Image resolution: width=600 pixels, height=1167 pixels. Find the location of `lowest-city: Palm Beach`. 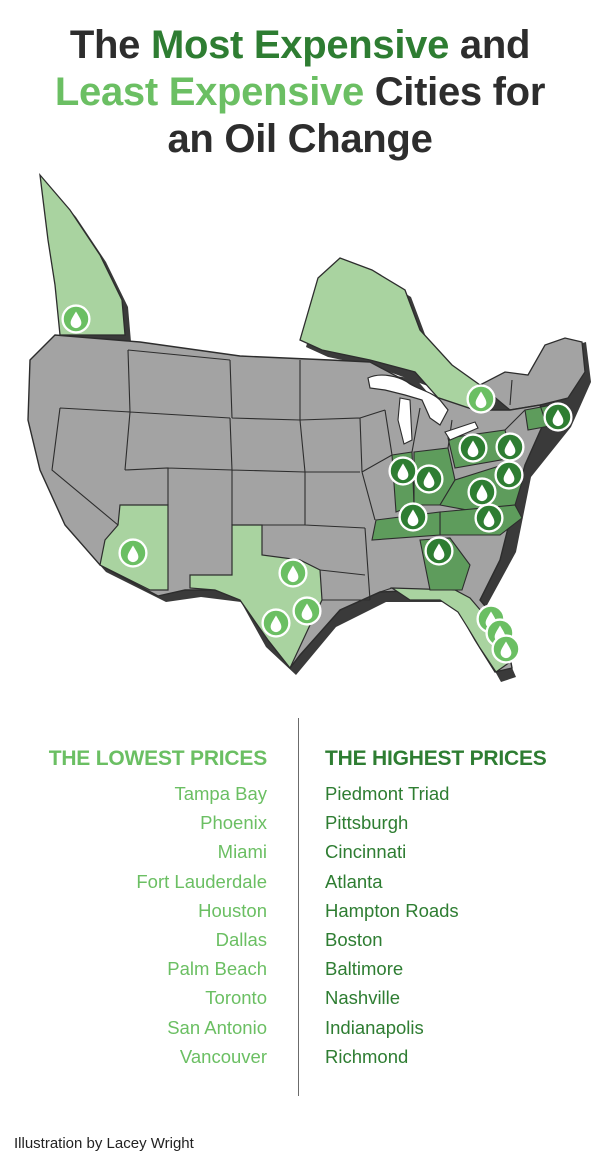

lowest-city: Palm Beach is located at coordinates (217, 969).